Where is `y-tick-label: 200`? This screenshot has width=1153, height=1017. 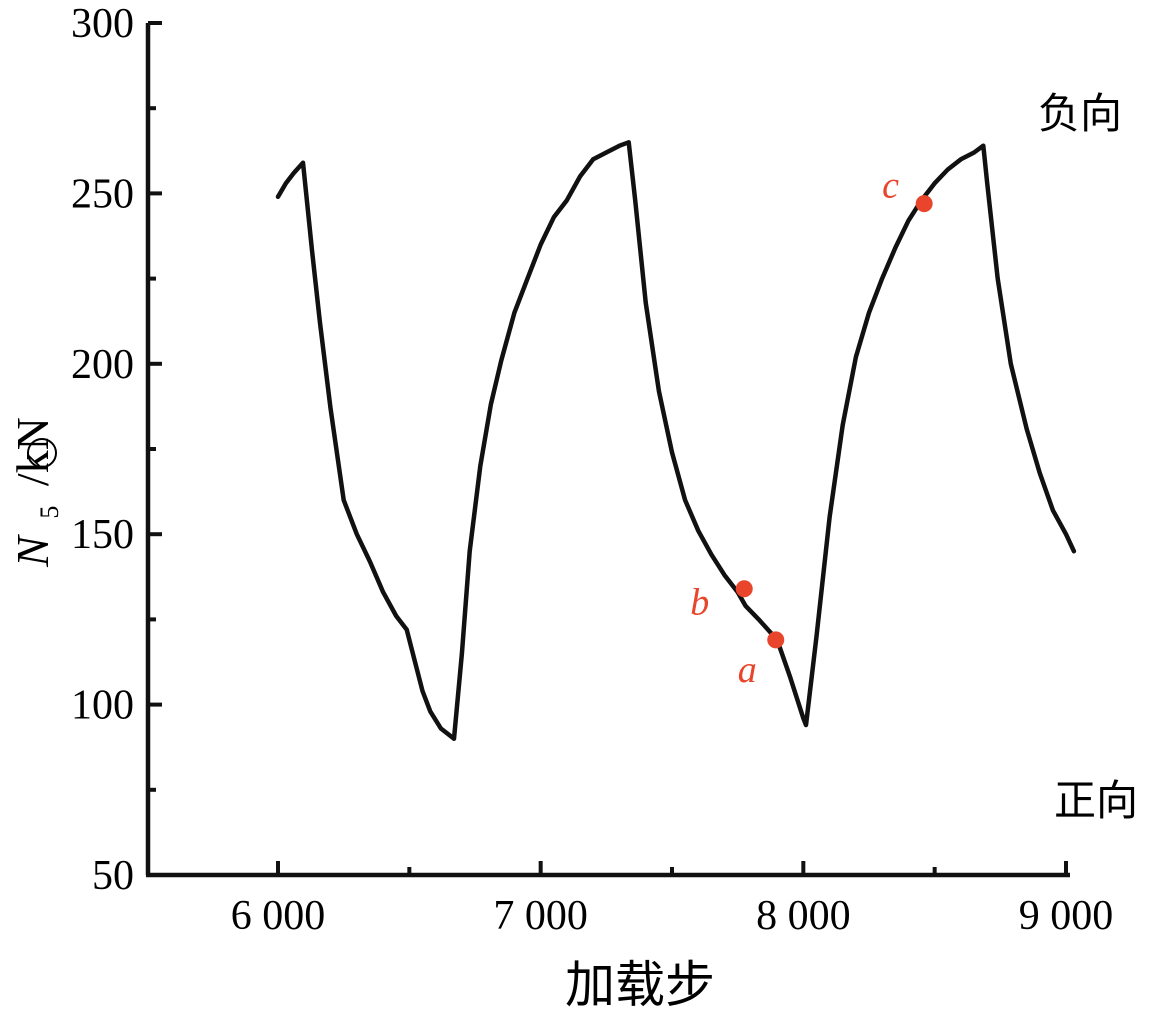 y-tick-label: 200 is located at coordinates (102, 365).